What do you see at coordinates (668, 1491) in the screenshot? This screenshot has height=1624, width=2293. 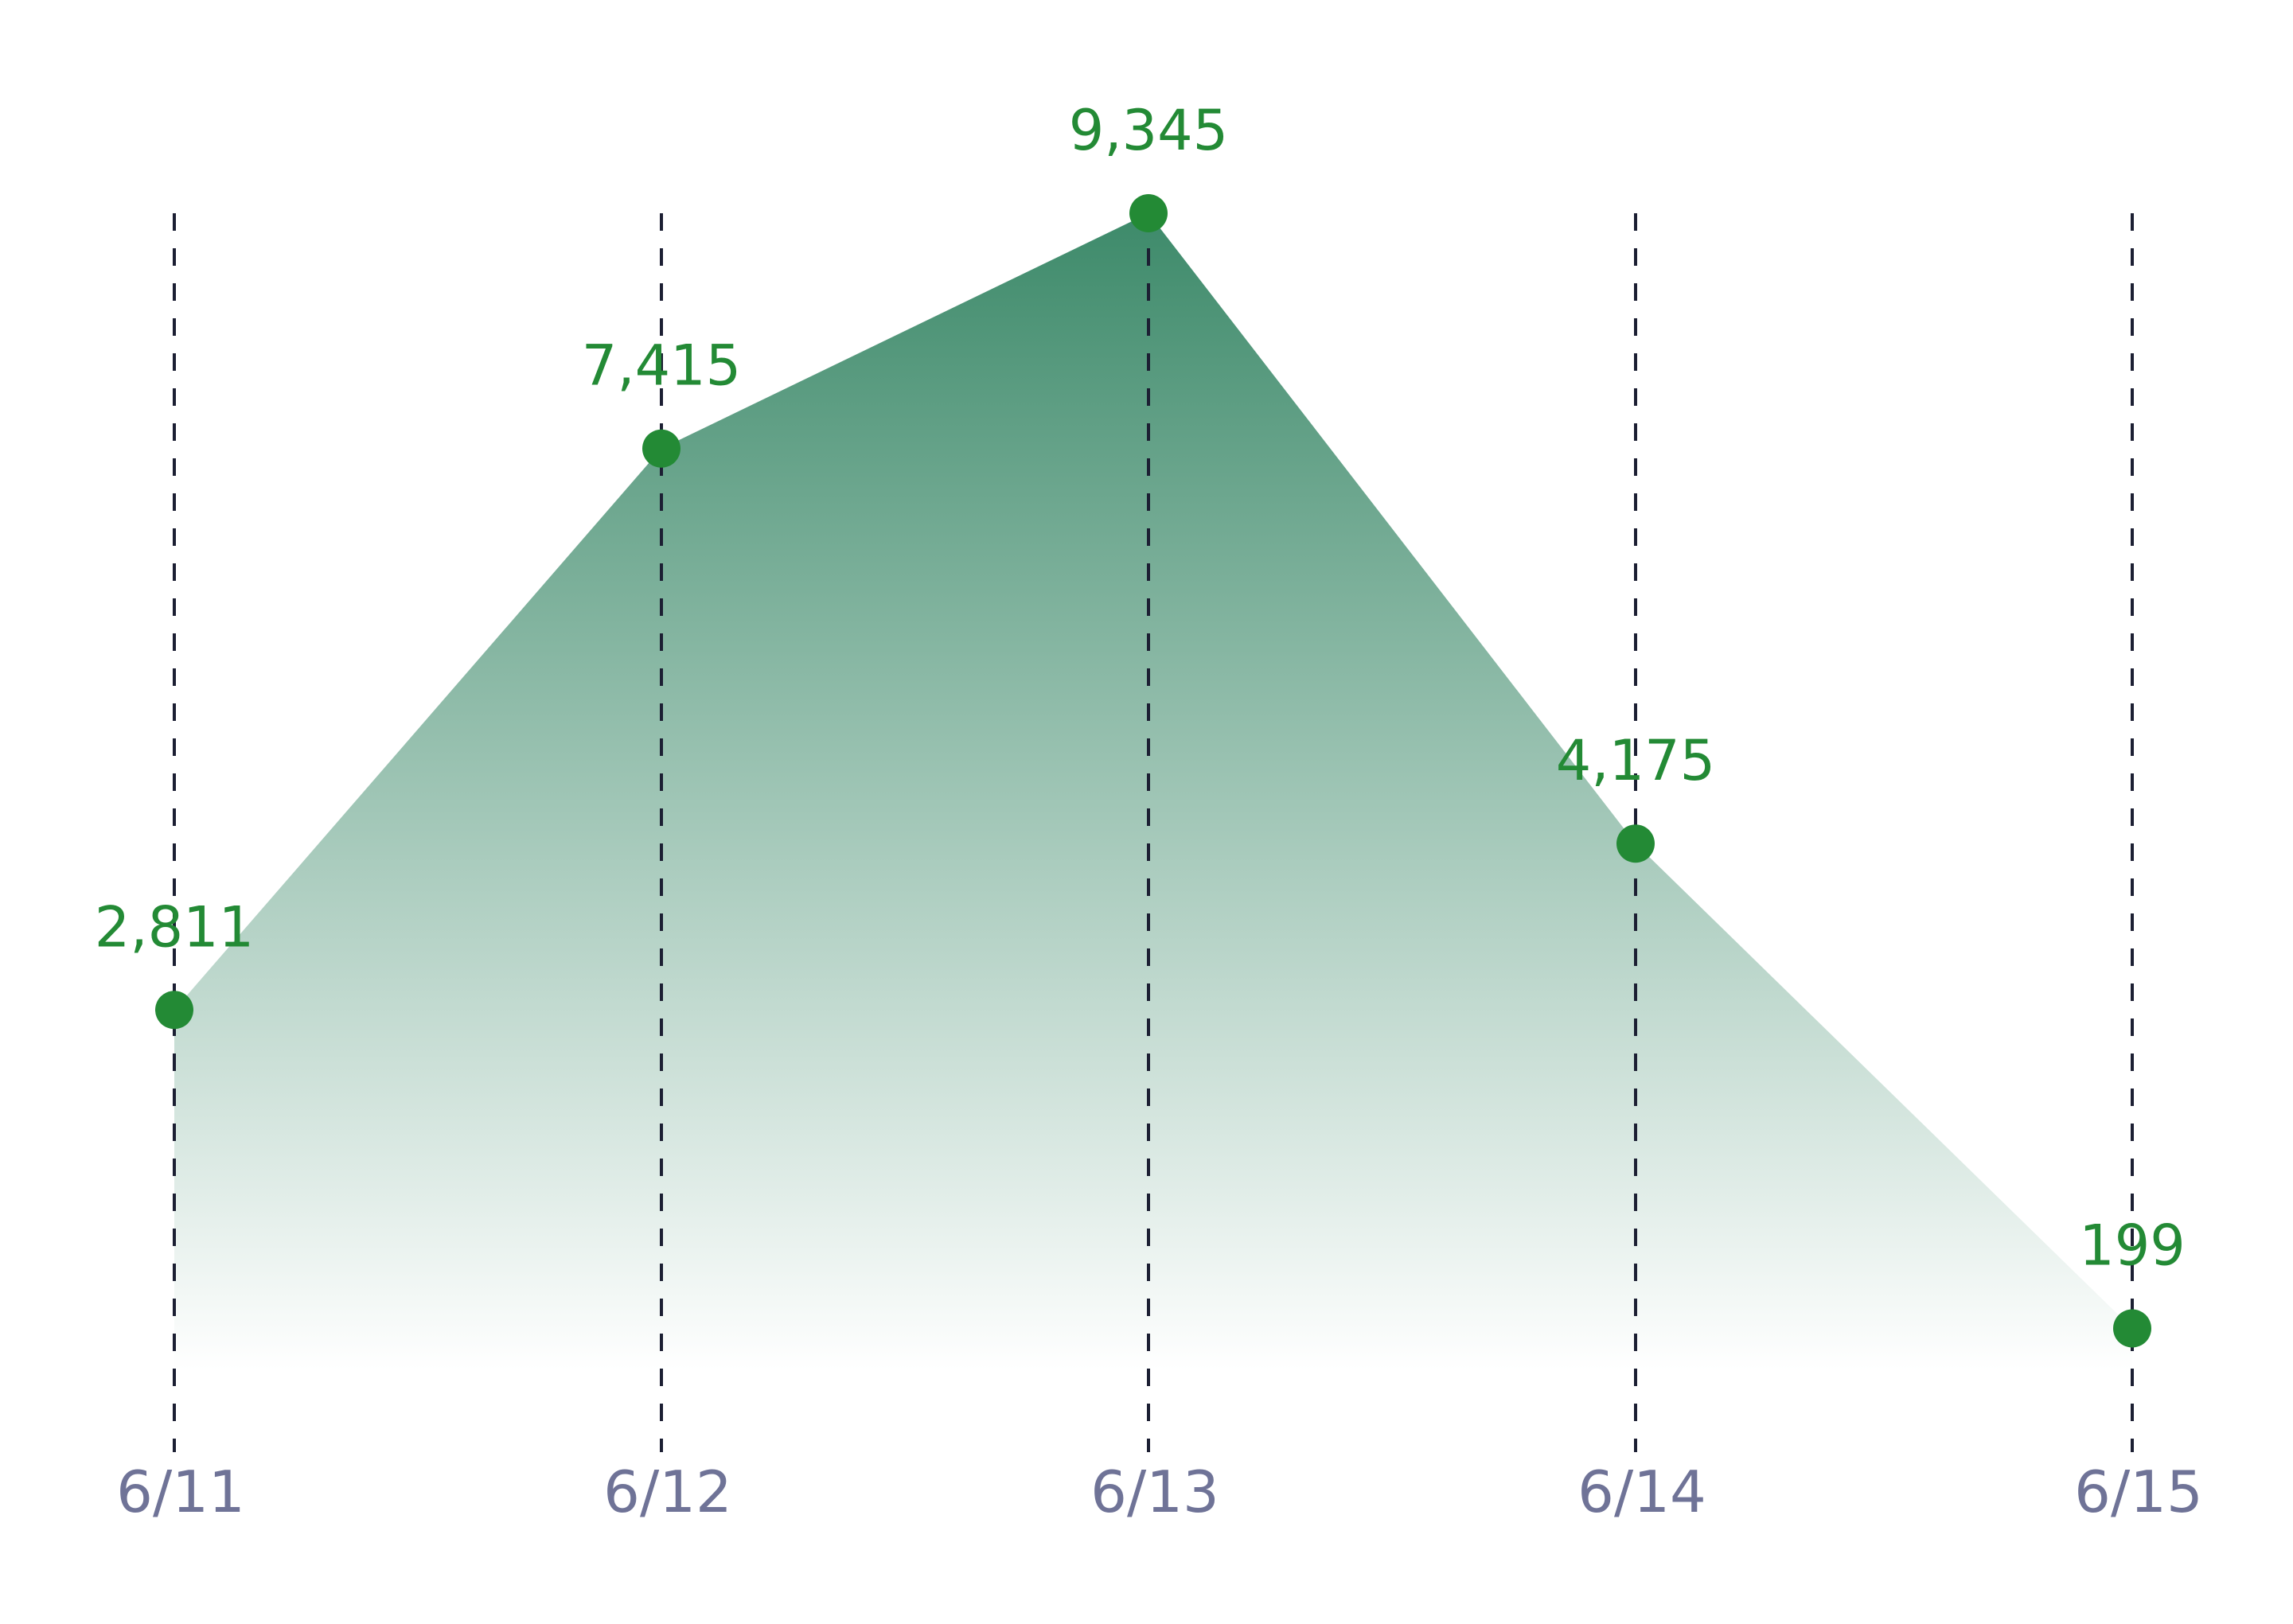 I see `x-tick-label-6-12: 6/12` at bounding box center [668, 1491].